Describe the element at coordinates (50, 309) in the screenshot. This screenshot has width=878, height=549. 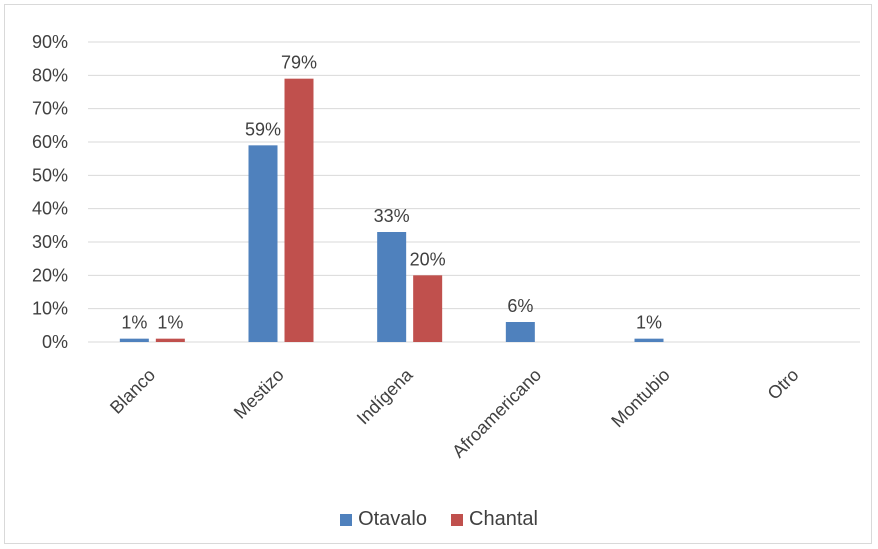
I see `y-tick-label: 10%` at that location.